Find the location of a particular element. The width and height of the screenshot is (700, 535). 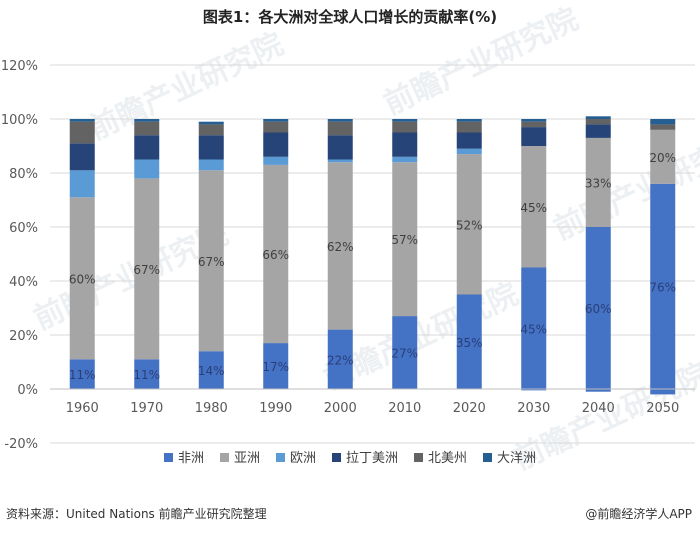

legend-label: 欧洲 is located at coordinates (303, 458).